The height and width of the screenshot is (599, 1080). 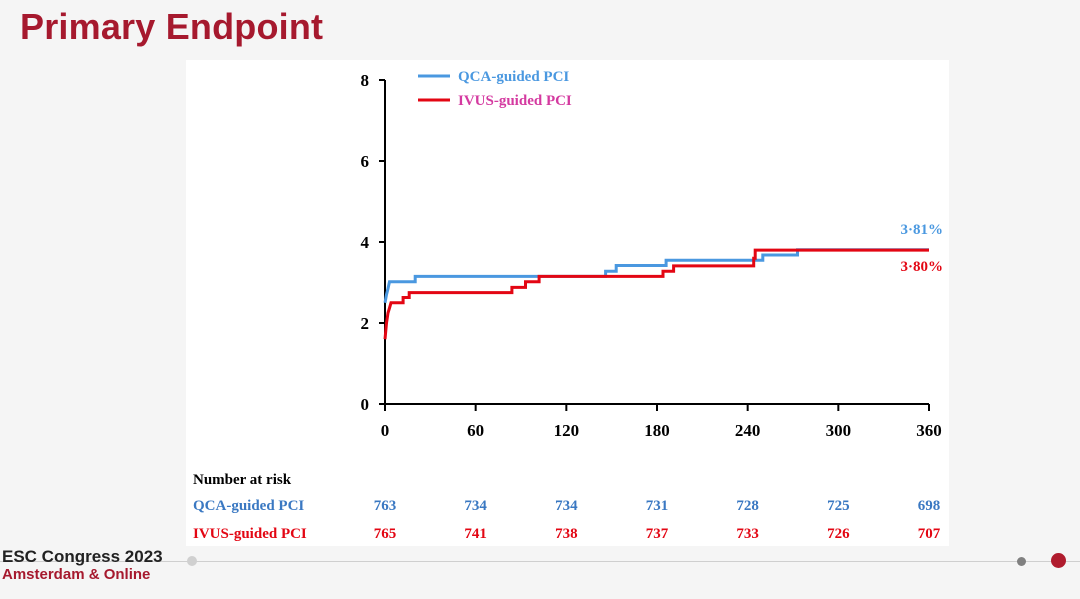 I want to click on y-tick-label: 6, so click(x=365, y=161).